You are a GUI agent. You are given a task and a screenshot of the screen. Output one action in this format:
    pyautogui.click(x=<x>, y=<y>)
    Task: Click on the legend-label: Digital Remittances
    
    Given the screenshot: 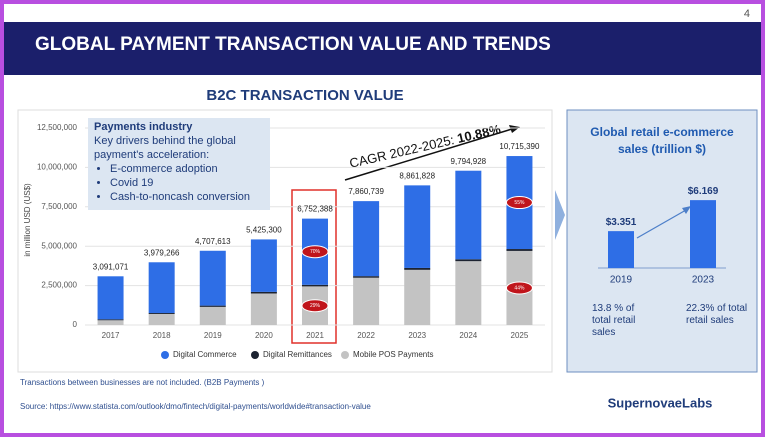 What is the action you would take?
    pyautogui.click(x=297, y=354)
    